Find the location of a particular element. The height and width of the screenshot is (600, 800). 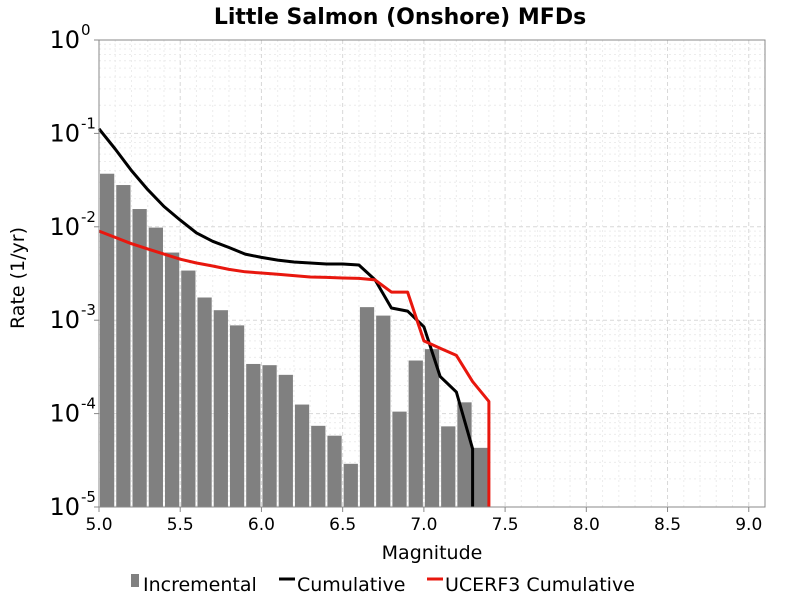

y-tick-exponent: -1 is located at coordinates (88, 123).